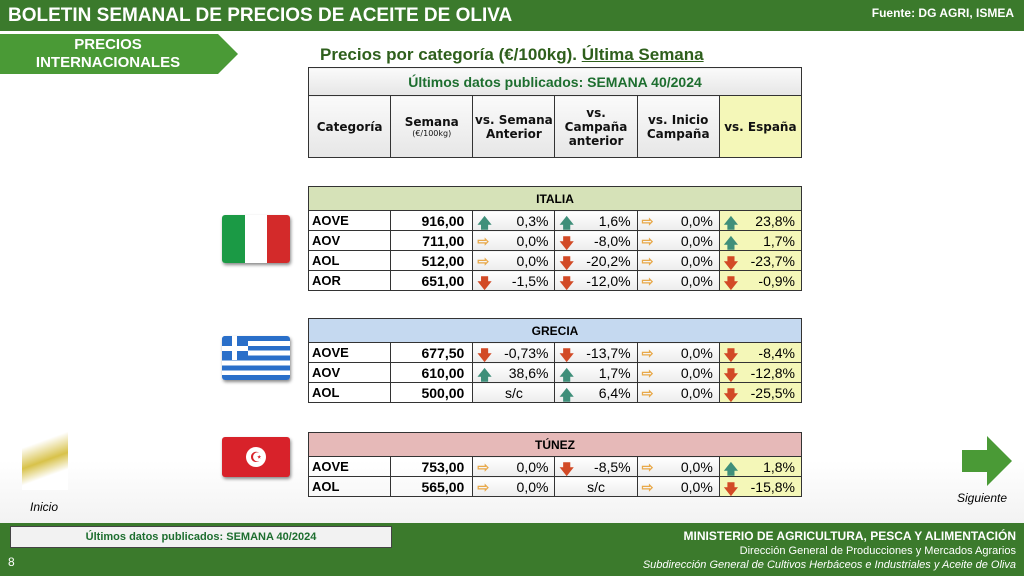 The width and height of the screenshot is (1024, 576). I want to click on italy-flag, so click(256, 239).